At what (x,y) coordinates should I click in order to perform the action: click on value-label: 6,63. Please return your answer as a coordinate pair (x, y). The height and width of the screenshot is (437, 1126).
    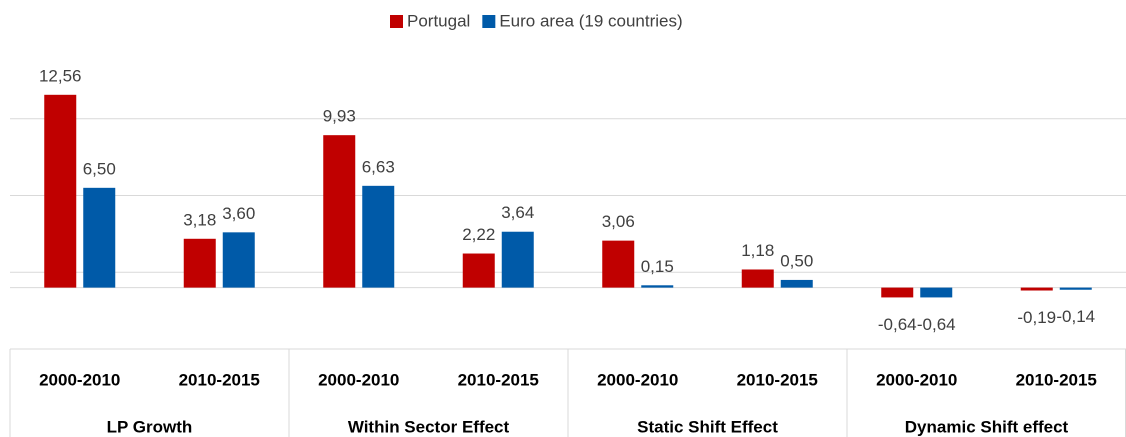
    Looking at the image, I should click on (378, 166).